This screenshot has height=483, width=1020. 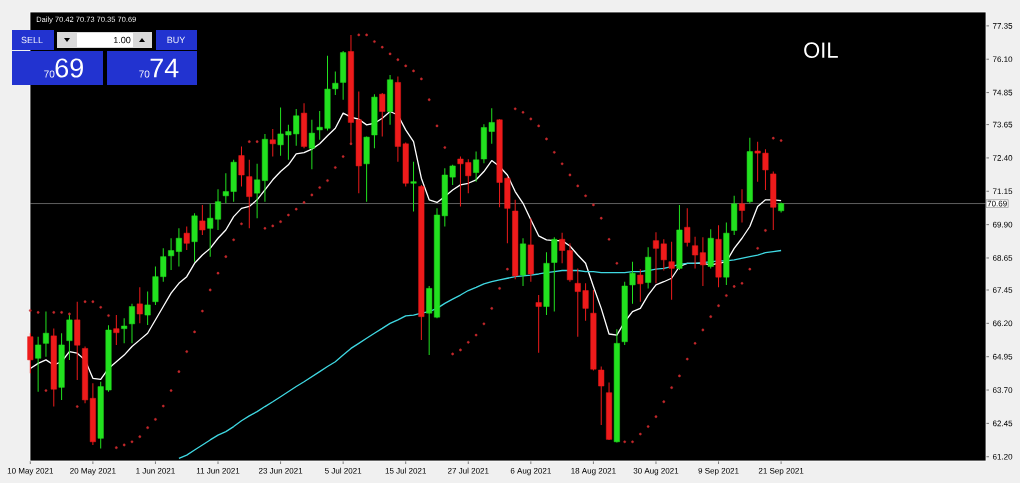 What do you see at coordinates (176, 40) in the screenshot?
I see `annotation: BUY` at bounding box center [176, 40].